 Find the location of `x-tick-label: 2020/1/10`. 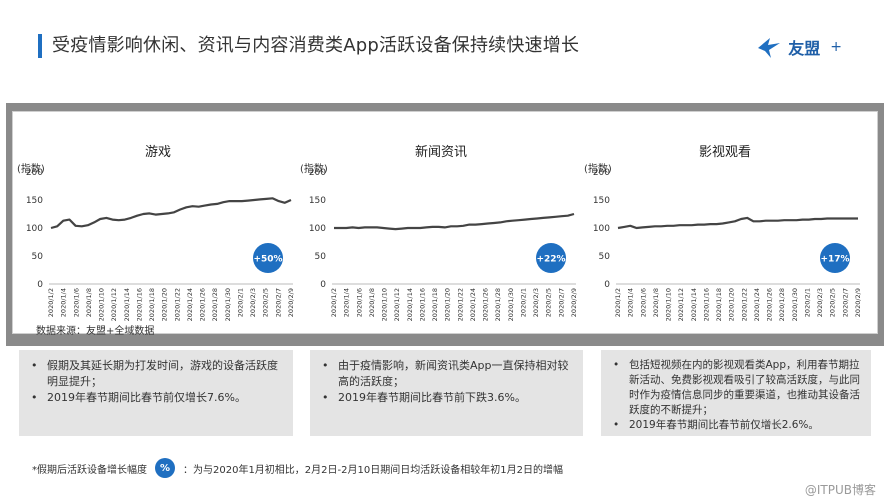

x-tick-label: 2020/1/10 is located at coordinates (385, 304).